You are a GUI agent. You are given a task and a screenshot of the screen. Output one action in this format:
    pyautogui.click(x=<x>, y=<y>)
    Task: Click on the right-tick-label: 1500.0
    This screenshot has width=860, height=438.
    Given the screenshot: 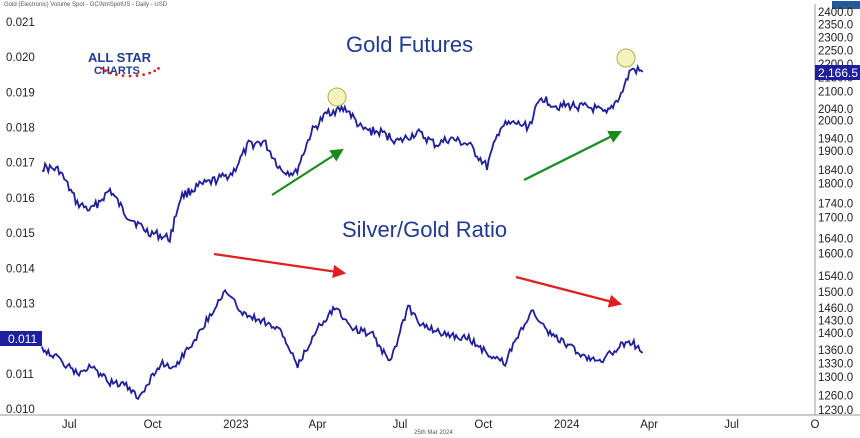 What is the action you would take?
    pyautogui.click(x=835, y=293)
    